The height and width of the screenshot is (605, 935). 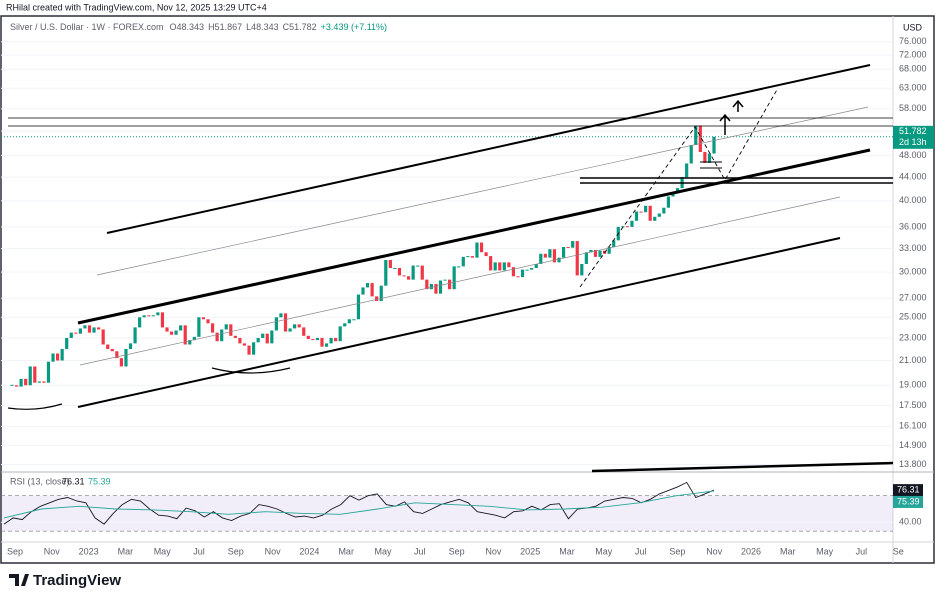 I want to click on rsi-tick-label: 40.00, so click(x=910, y=522).